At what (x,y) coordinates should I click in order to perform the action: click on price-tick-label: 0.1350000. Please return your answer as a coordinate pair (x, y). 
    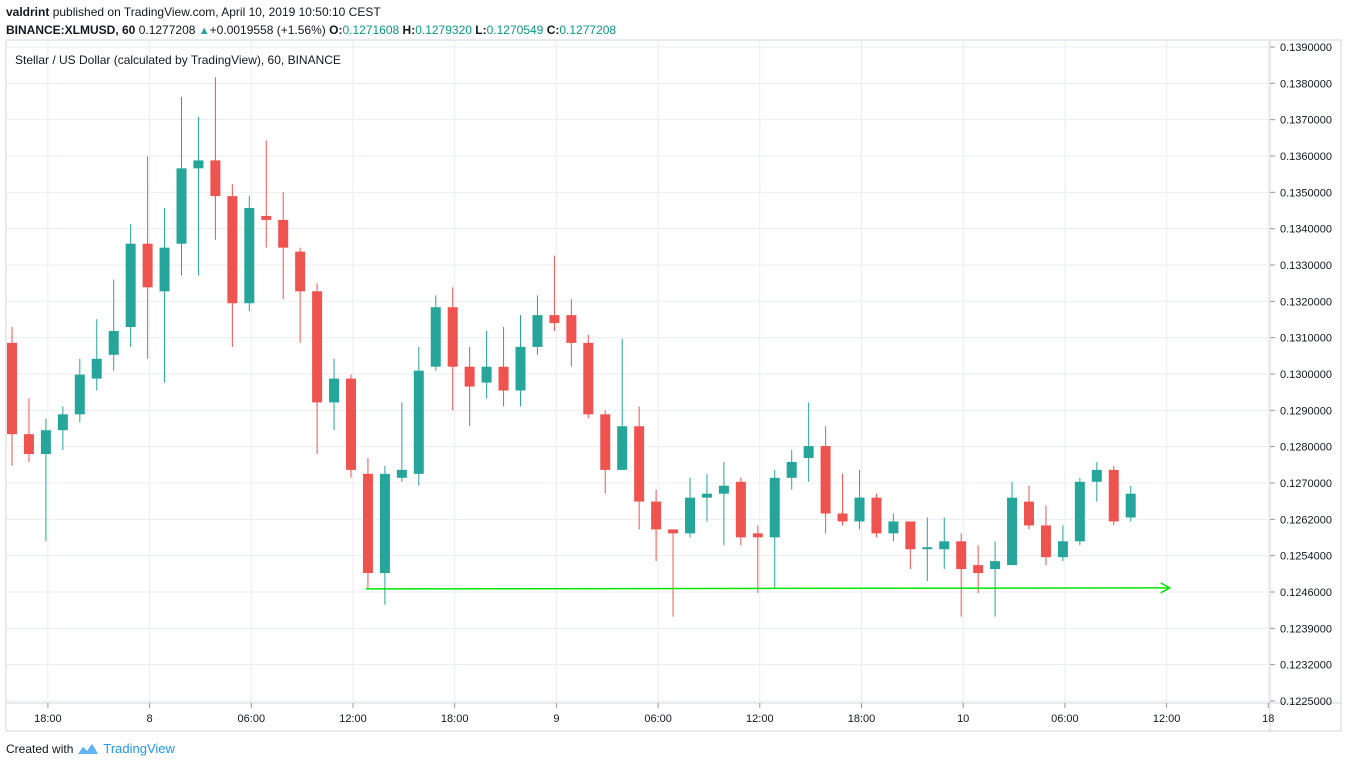
    Looking at the image, I should click on (1306, 193).